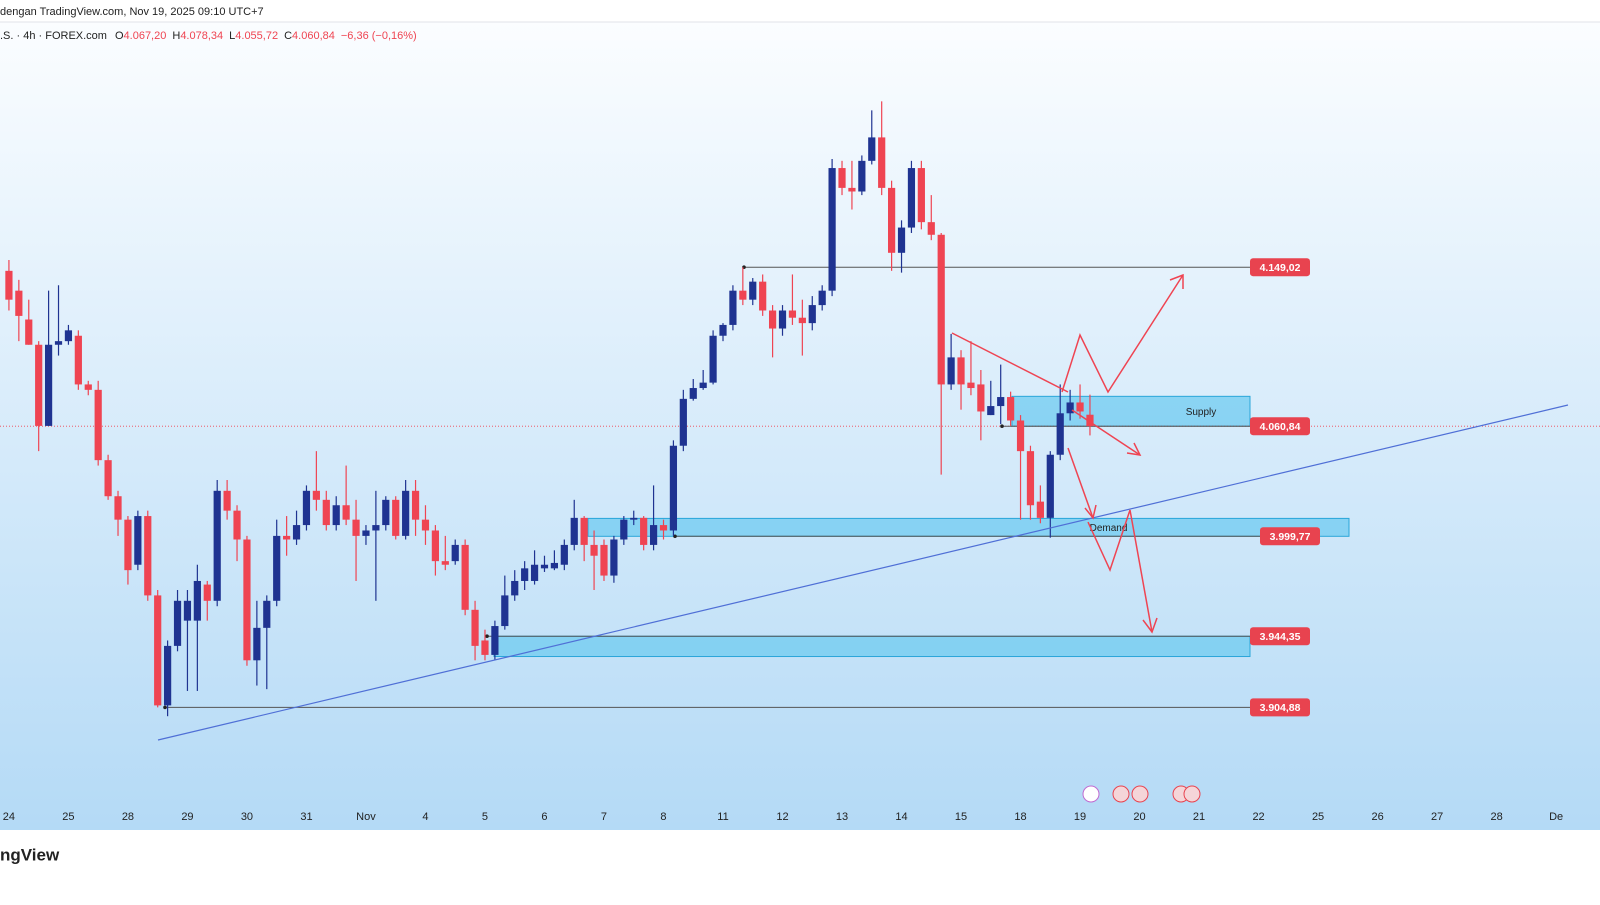 This screenshot has width=1600, height=905. I want to click on events, so click(1141, 794).